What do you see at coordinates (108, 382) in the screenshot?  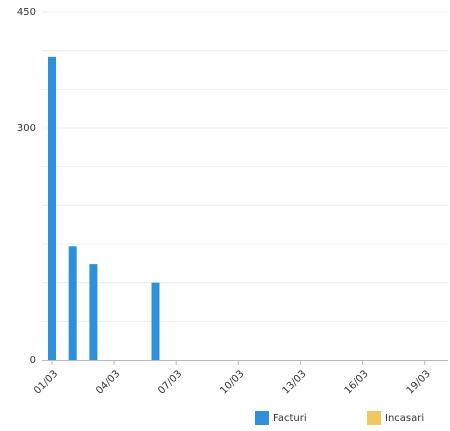 I see `x-tick-label: 04/03` at bounding box center [108, 382].